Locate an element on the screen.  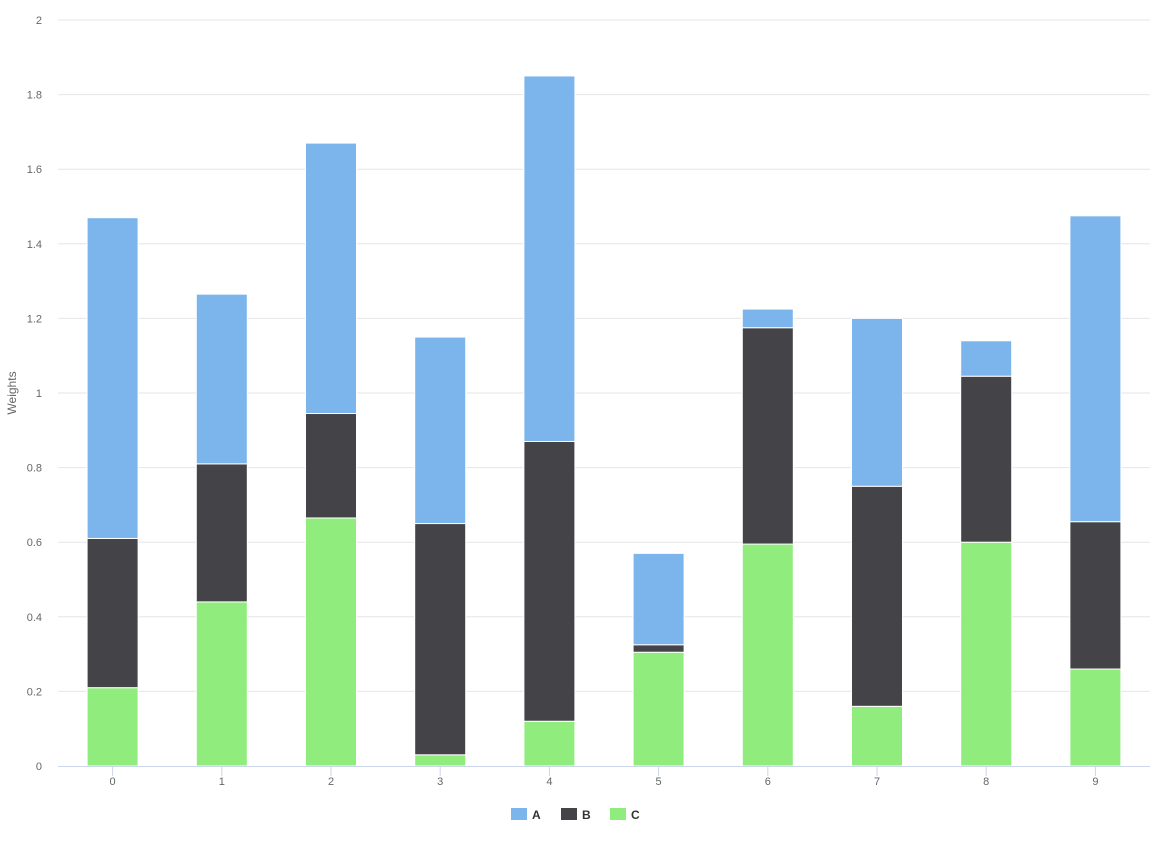
x-axis: 0 1 2 3 4 5 6 7 8 9 is located at coordinates (604, 777).